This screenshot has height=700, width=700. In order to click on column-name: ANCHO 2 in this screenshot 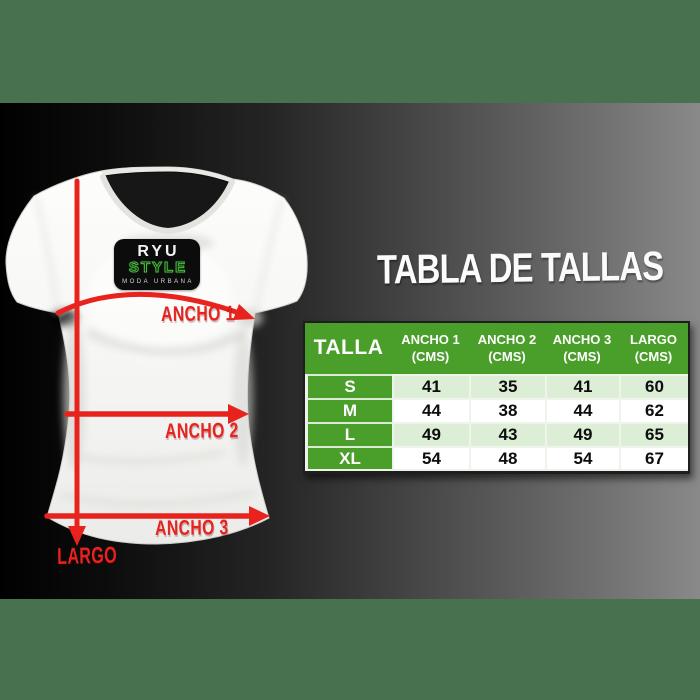, I will do `click(507, 340)`.